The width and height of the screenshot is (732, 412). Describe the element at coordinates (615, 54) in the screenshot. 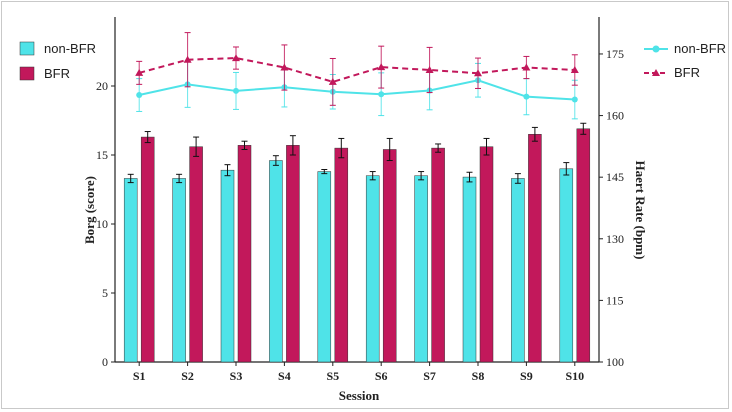

I see `y2-tick-label: 175` at that location.